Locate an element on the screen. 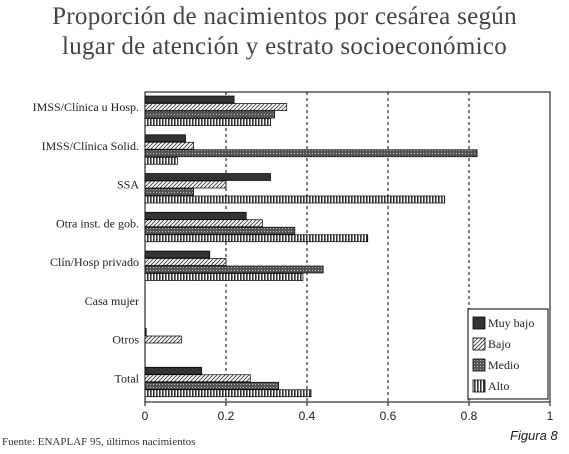  category-label: Otra inst. de gob. is located at coordinates (97, 223).